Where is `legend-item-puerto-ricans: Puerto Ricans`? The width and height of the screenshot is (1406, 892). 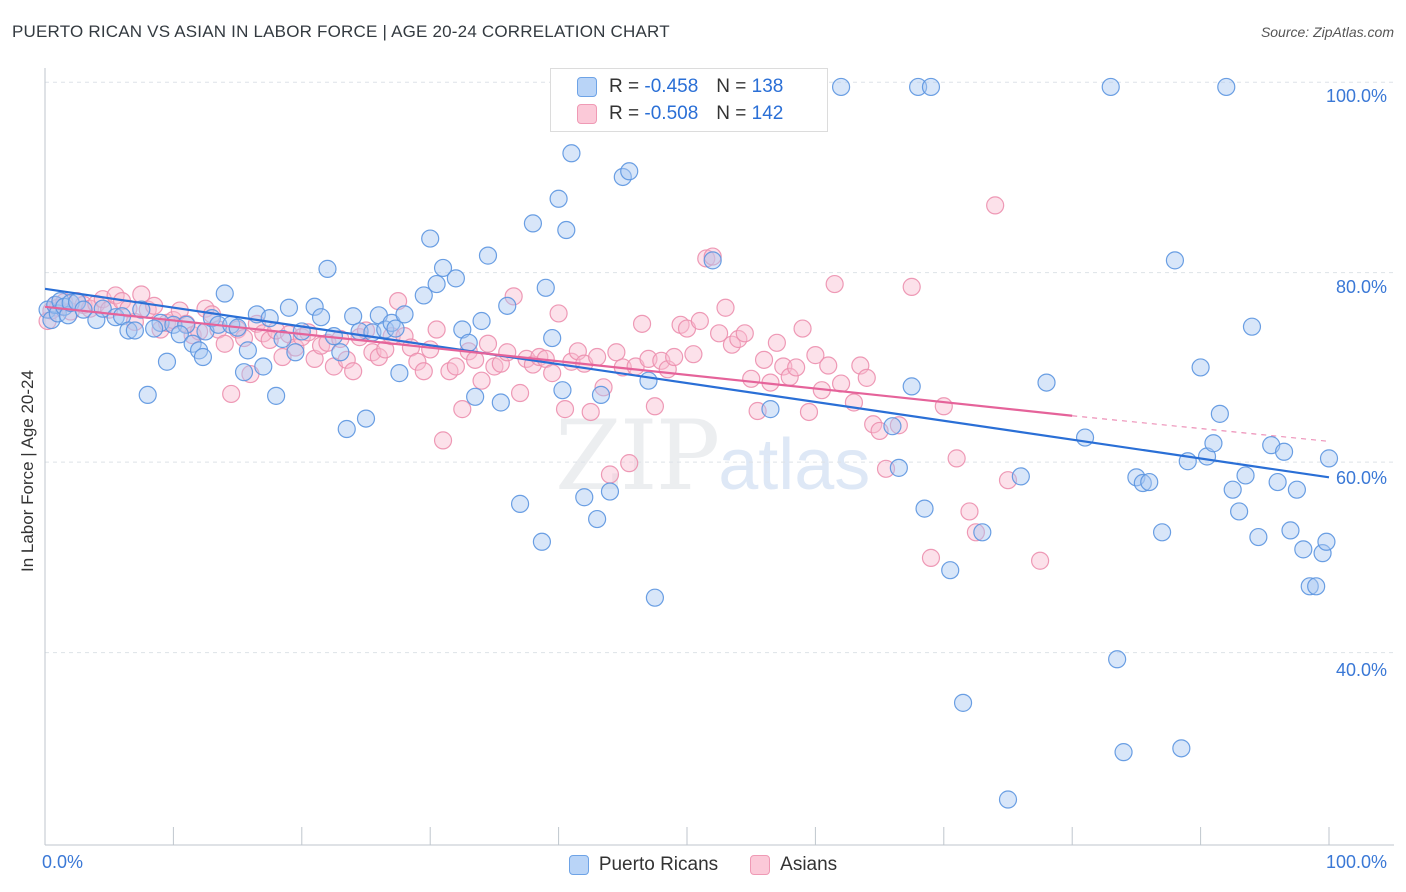 legend-item-puerto-ricans: Puerto Ricans is located at coordinates (643, 865).